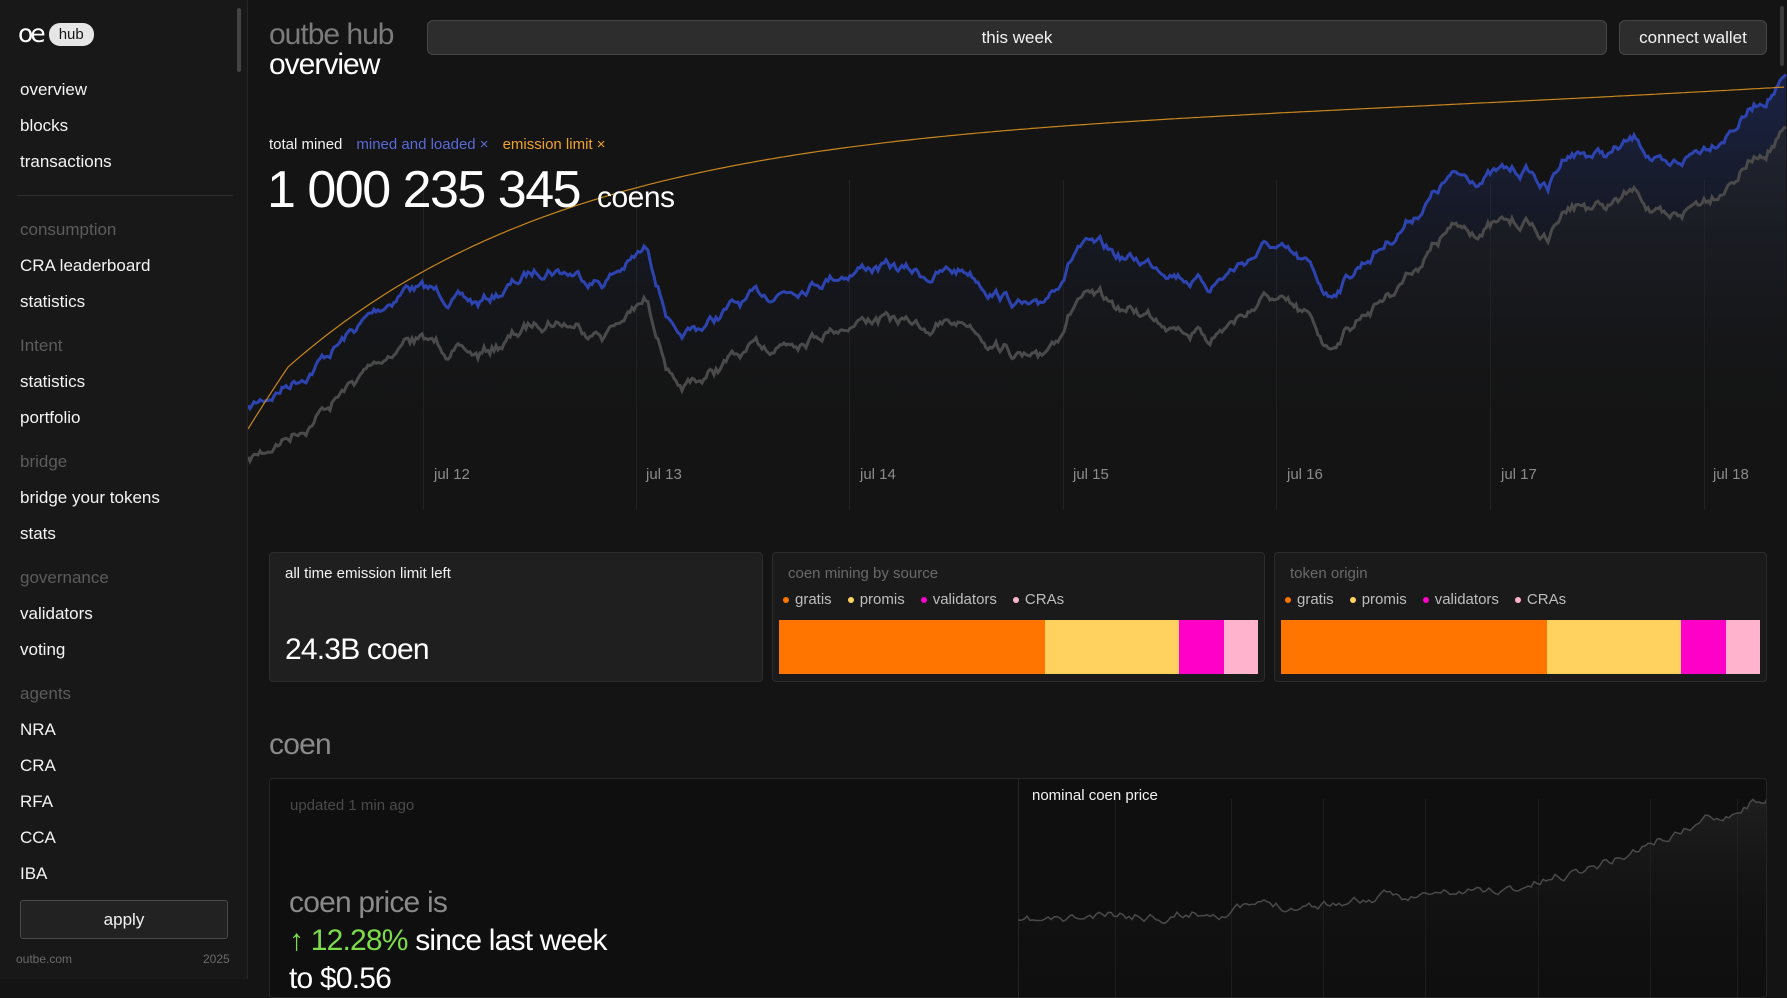 This screenshot has width=1787, height=998. I want to click on x-label: jul 17, so click(1519, 474).